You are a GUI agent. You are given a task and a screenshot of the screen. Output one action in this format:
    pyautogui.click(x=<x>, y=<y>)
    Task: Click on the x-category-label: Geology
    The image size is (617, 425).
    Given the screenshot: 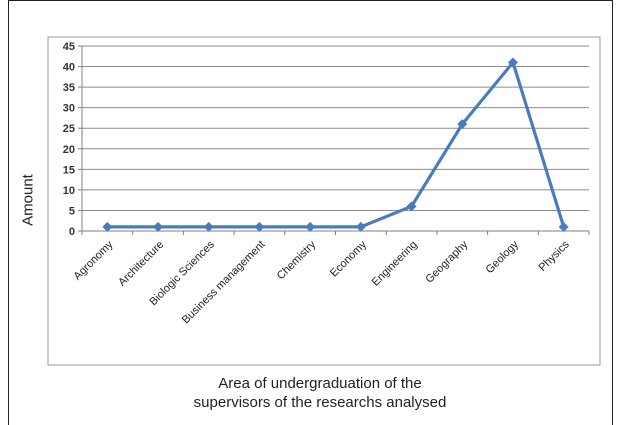 What is the action you would take?
    pyautogui.click(x=503, y=257)
    